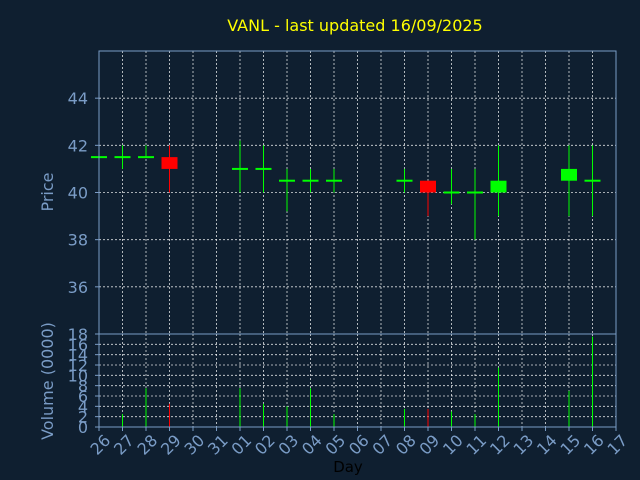 The width and height of the screenshot is (640, 480). I want to click on volume-tick-label: 6, so click(83, 396).